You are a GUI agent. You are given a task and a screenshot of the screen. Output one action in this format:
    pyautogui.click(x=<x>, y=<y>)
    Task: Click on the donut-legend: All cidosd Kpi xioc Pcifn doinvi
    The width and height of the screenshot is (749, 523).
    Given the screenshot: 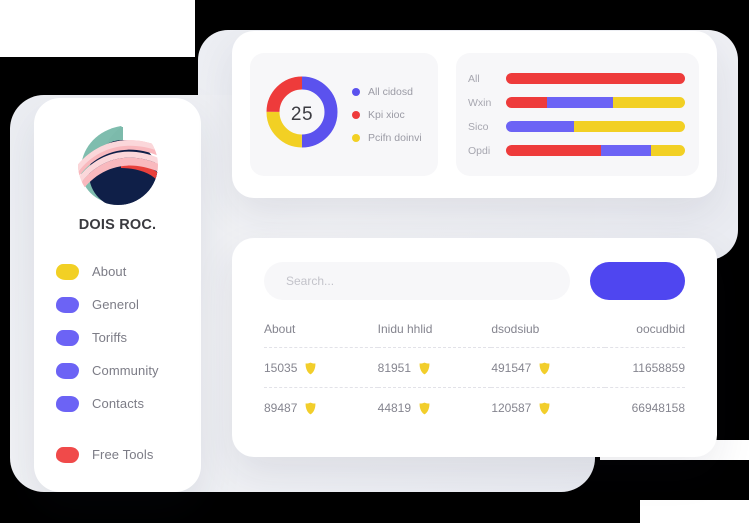 What is the action you would take?
    pyautogui.click(x=387, y=115)
    